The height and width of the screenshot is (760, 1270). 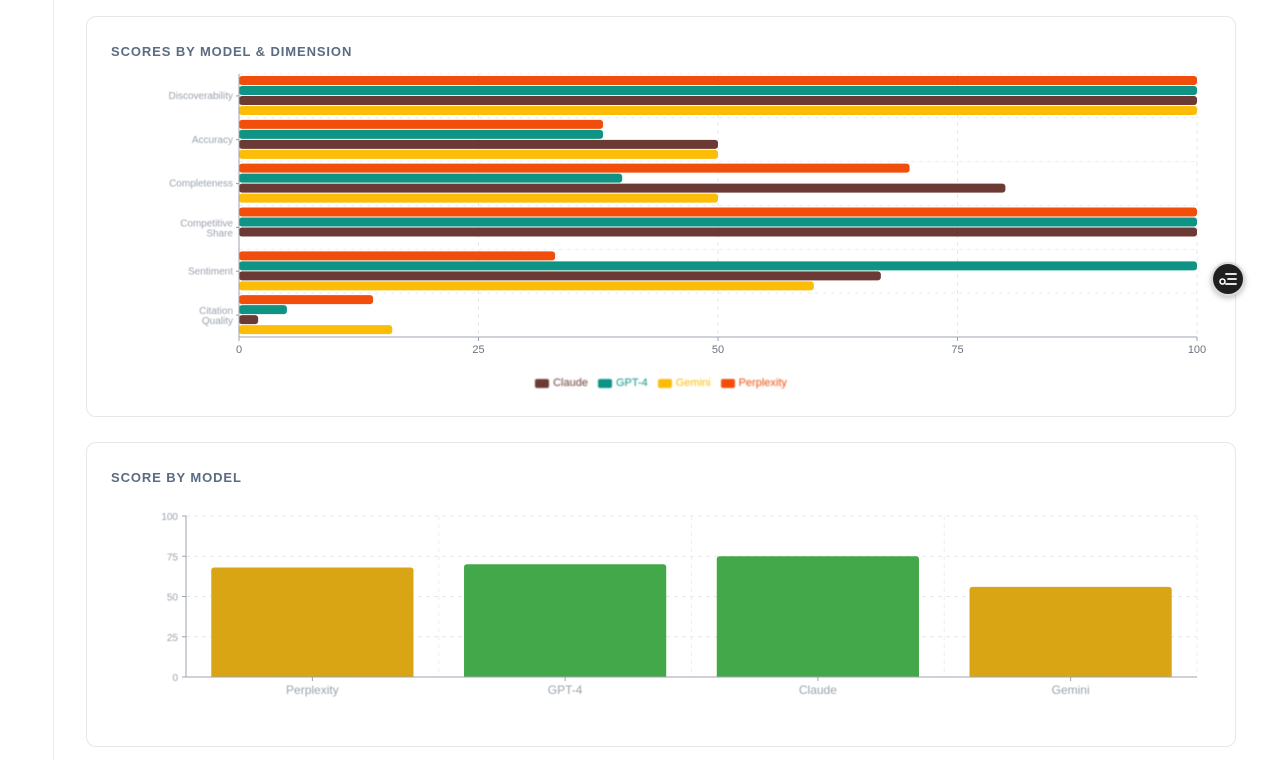 What do you see at coordinates (421, 124) in the screenshot?
I see `bar-accuracy-perplexity` at bounding box center [421, 124].